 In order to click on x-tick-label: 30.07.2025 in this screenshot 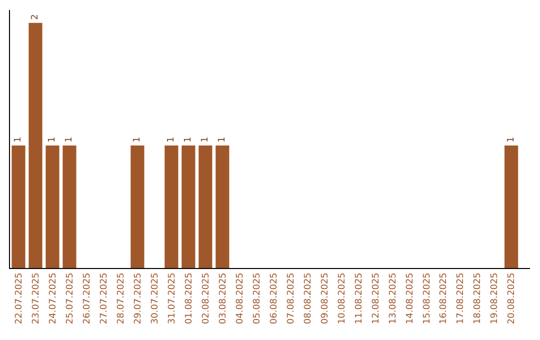, I will do `click(155, 298)`.